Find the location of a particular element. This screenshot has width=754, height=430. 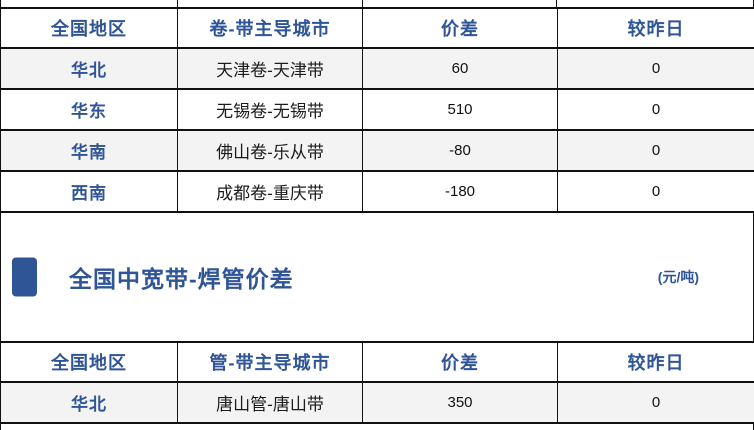

cities-cell: 无锡卷-无锡带 is located at coordinates (270, 109).